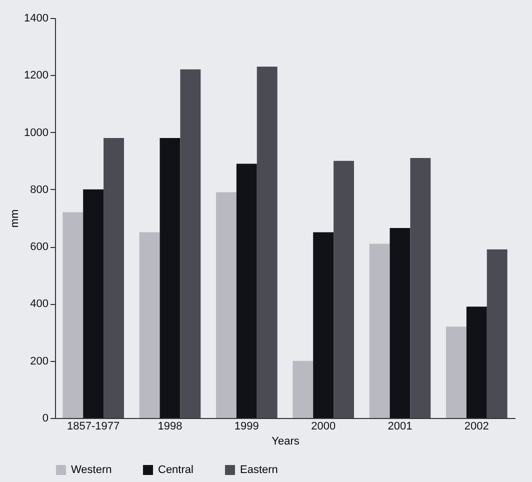  What do you see at coordinates (259, 470) in the screenshot?
I see `legend-label: Eastern` at bounding box center [259, 470].